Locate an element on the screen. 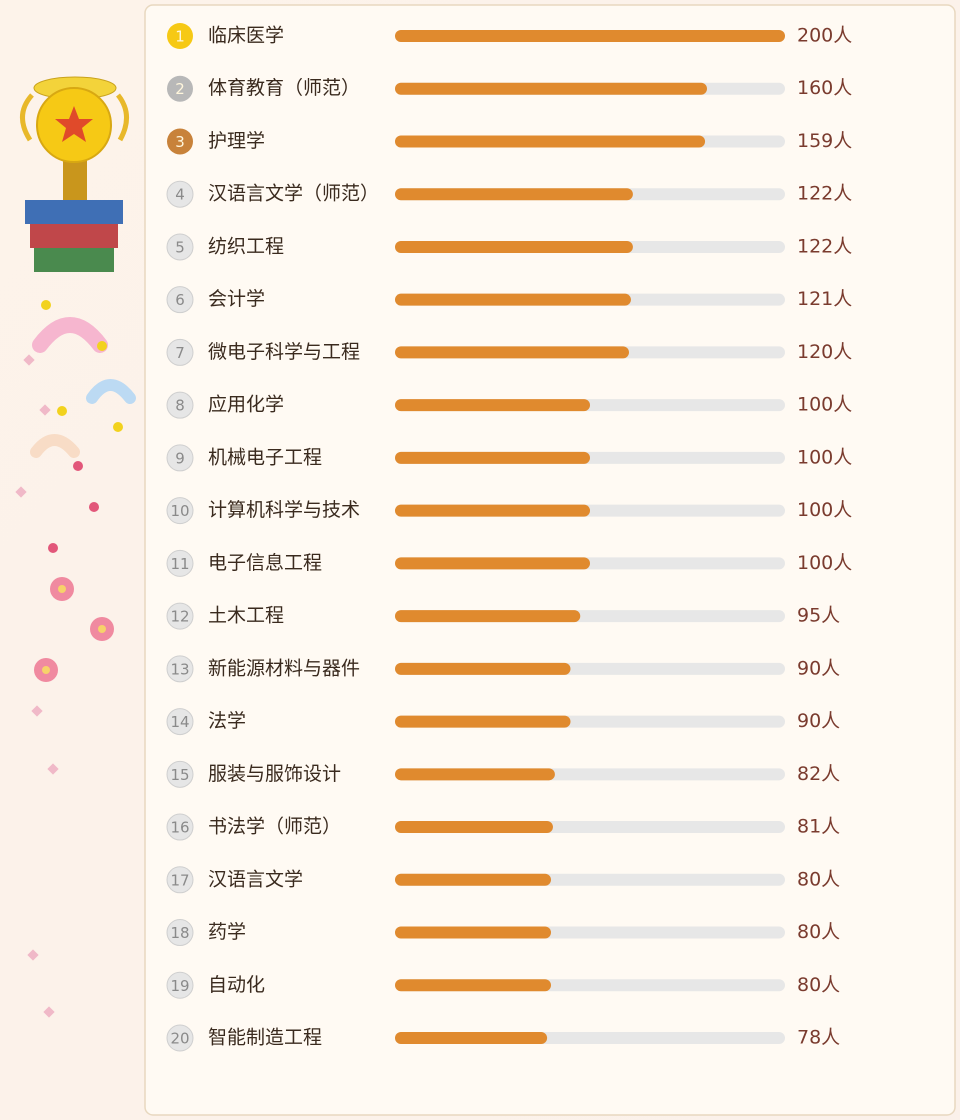  rank-label: 17 is located at coordinates (179, 880).